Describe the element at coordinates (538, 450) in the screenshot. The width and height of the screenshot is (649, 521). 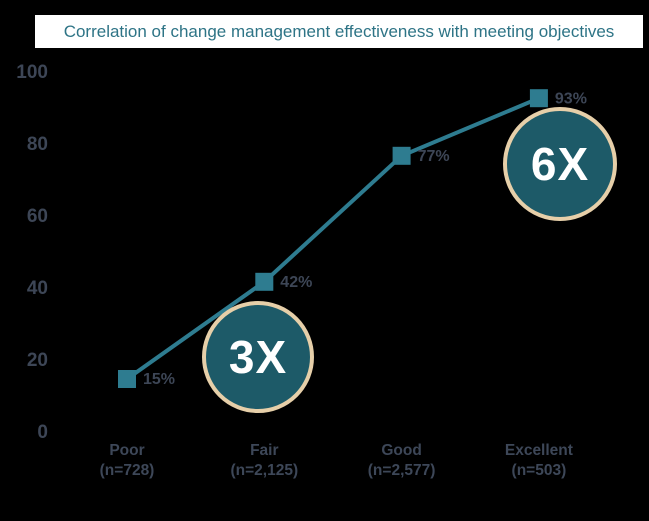
I see `x-category-name: Excellent` at that location.